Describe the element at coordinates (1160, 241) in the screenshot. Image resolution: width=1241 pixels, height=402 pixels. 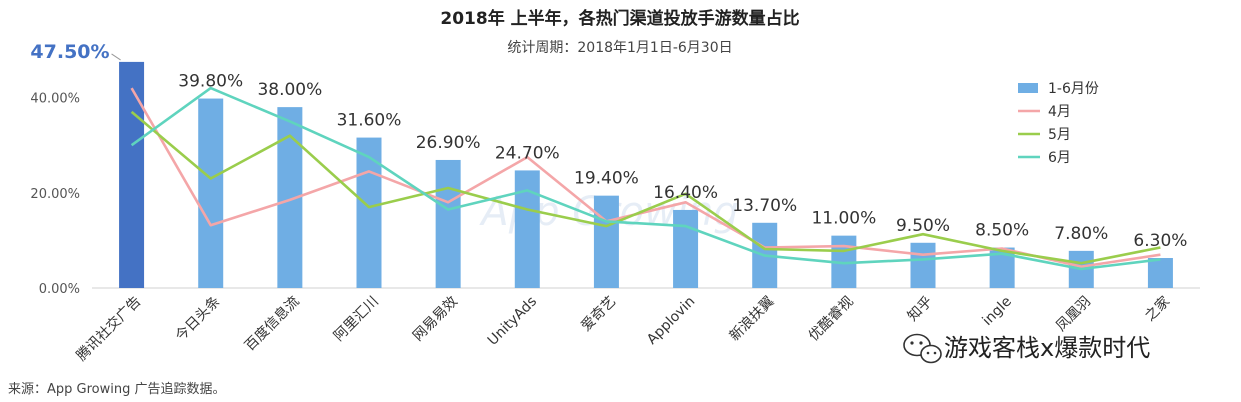
I see `bar-data-label: 6.30%` at that location.